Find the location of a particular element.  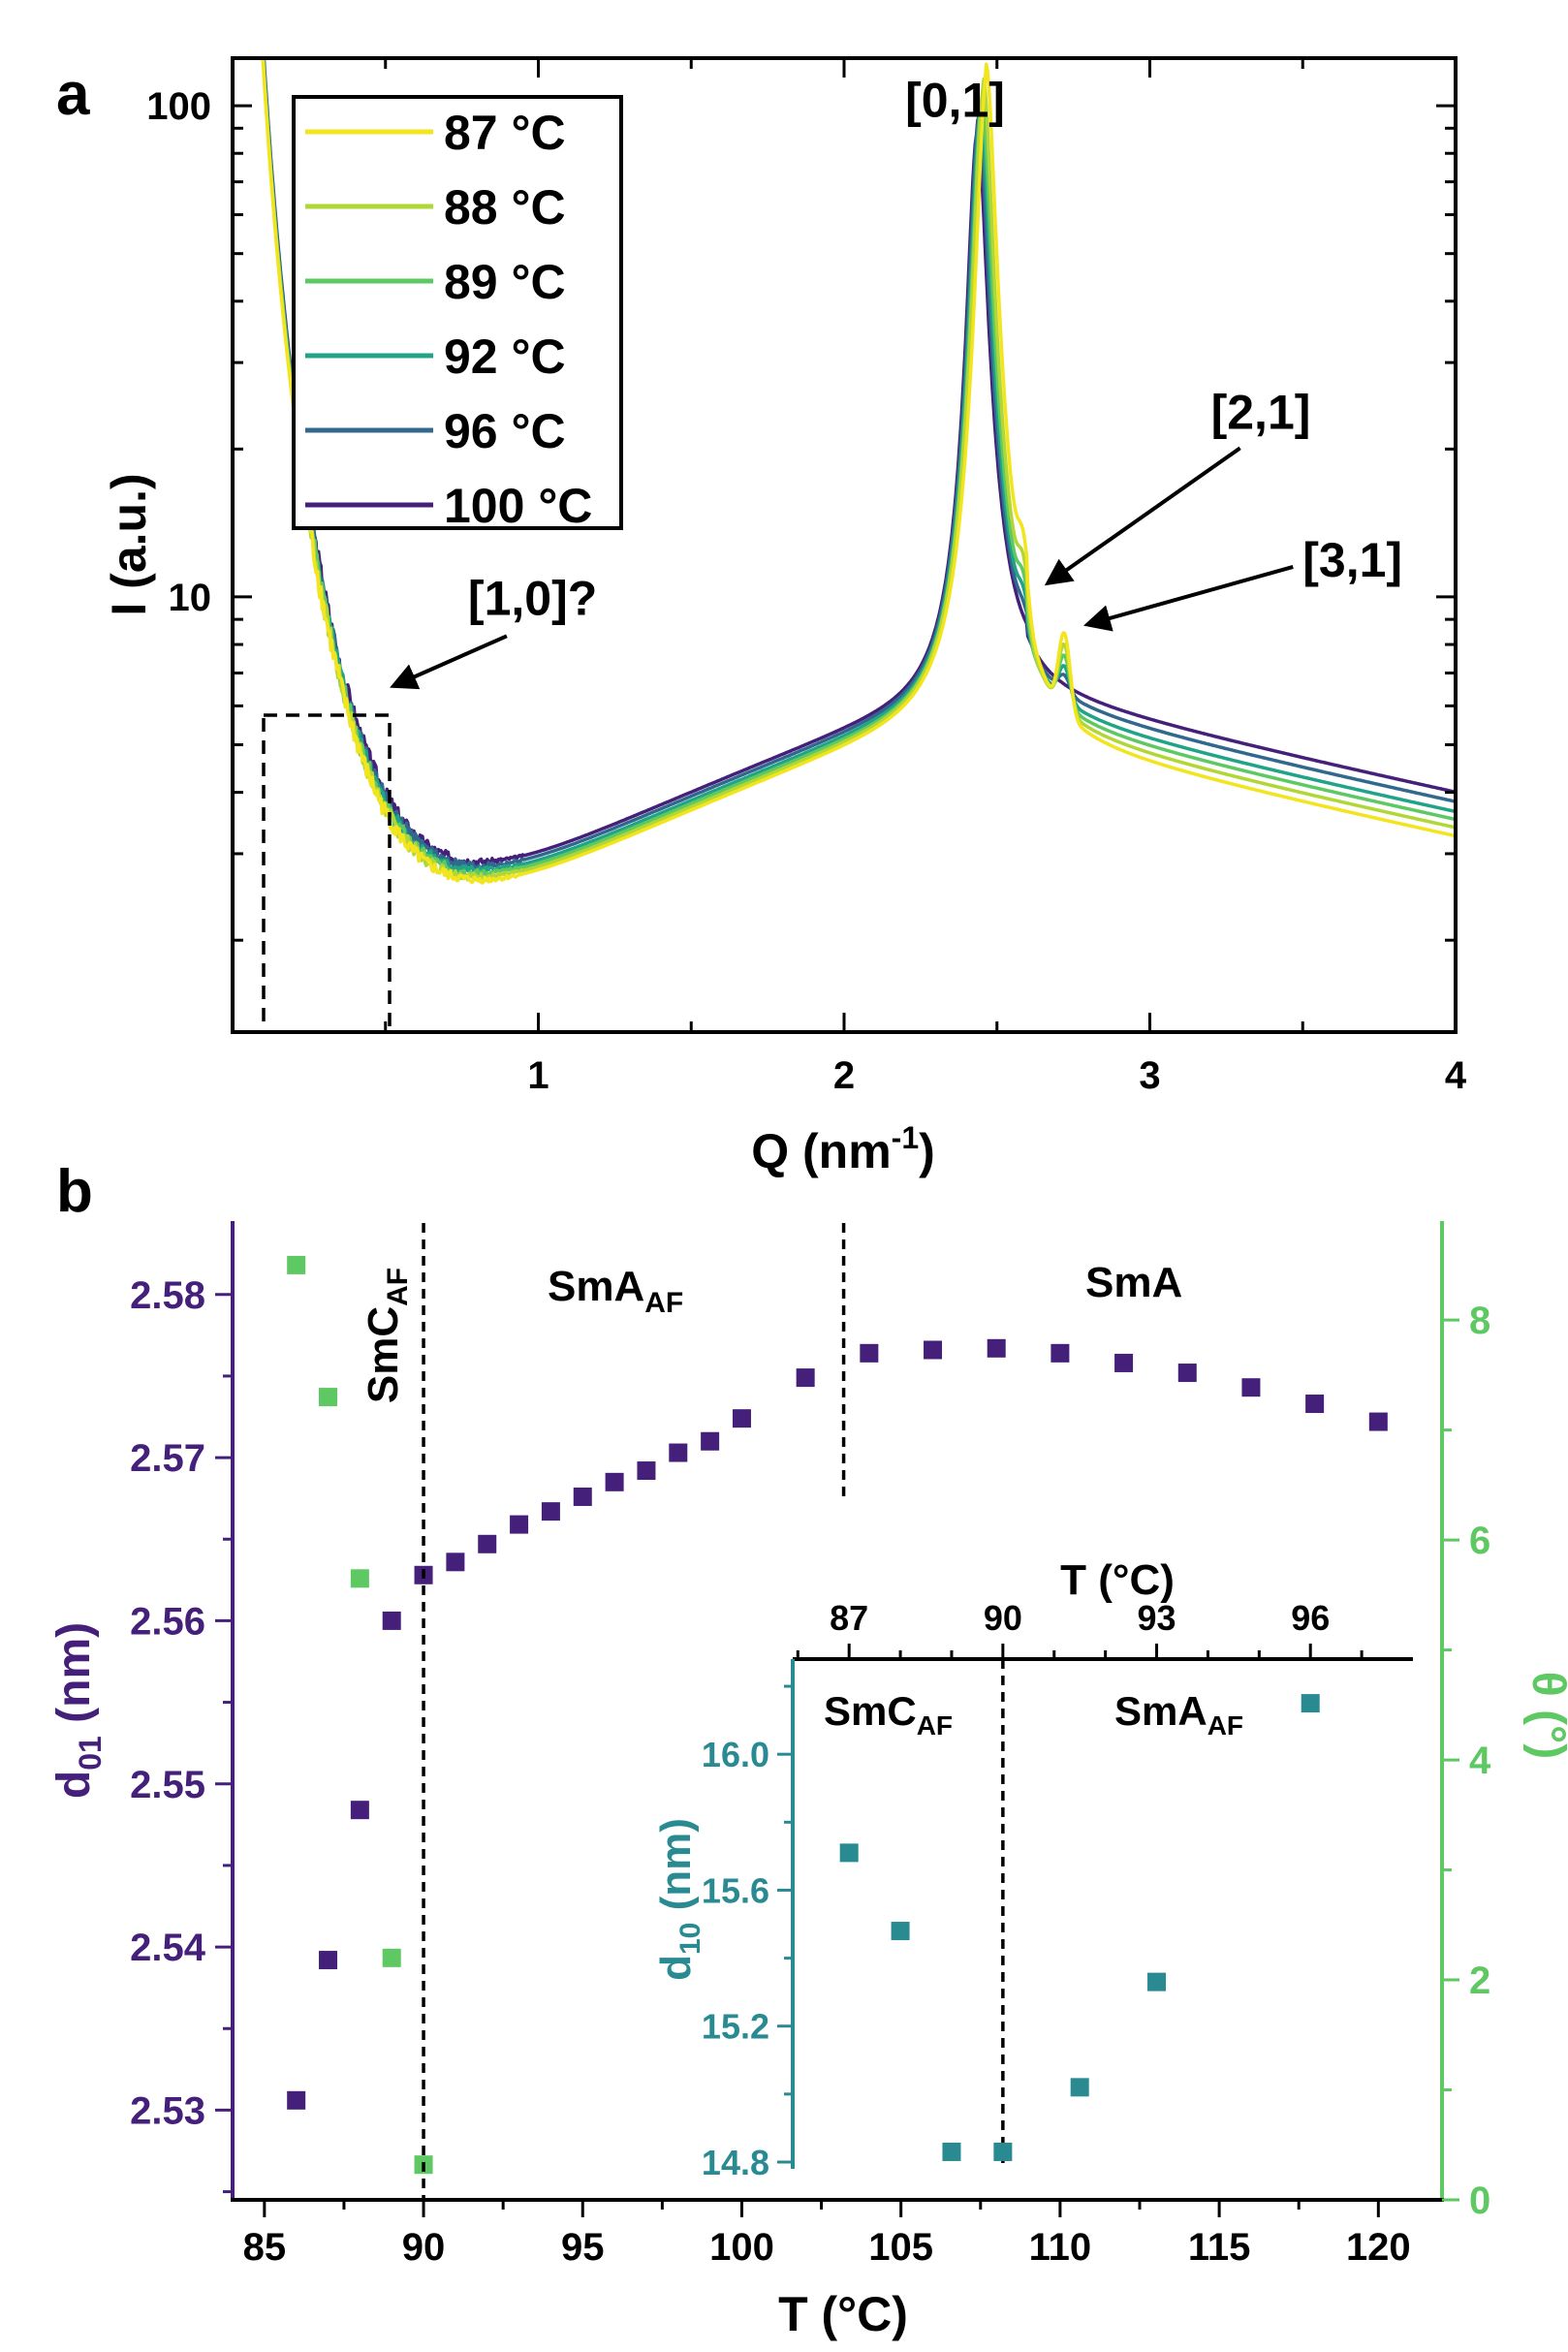

y-right-tick-label: 8 is located at coordinates (1479, 1321).